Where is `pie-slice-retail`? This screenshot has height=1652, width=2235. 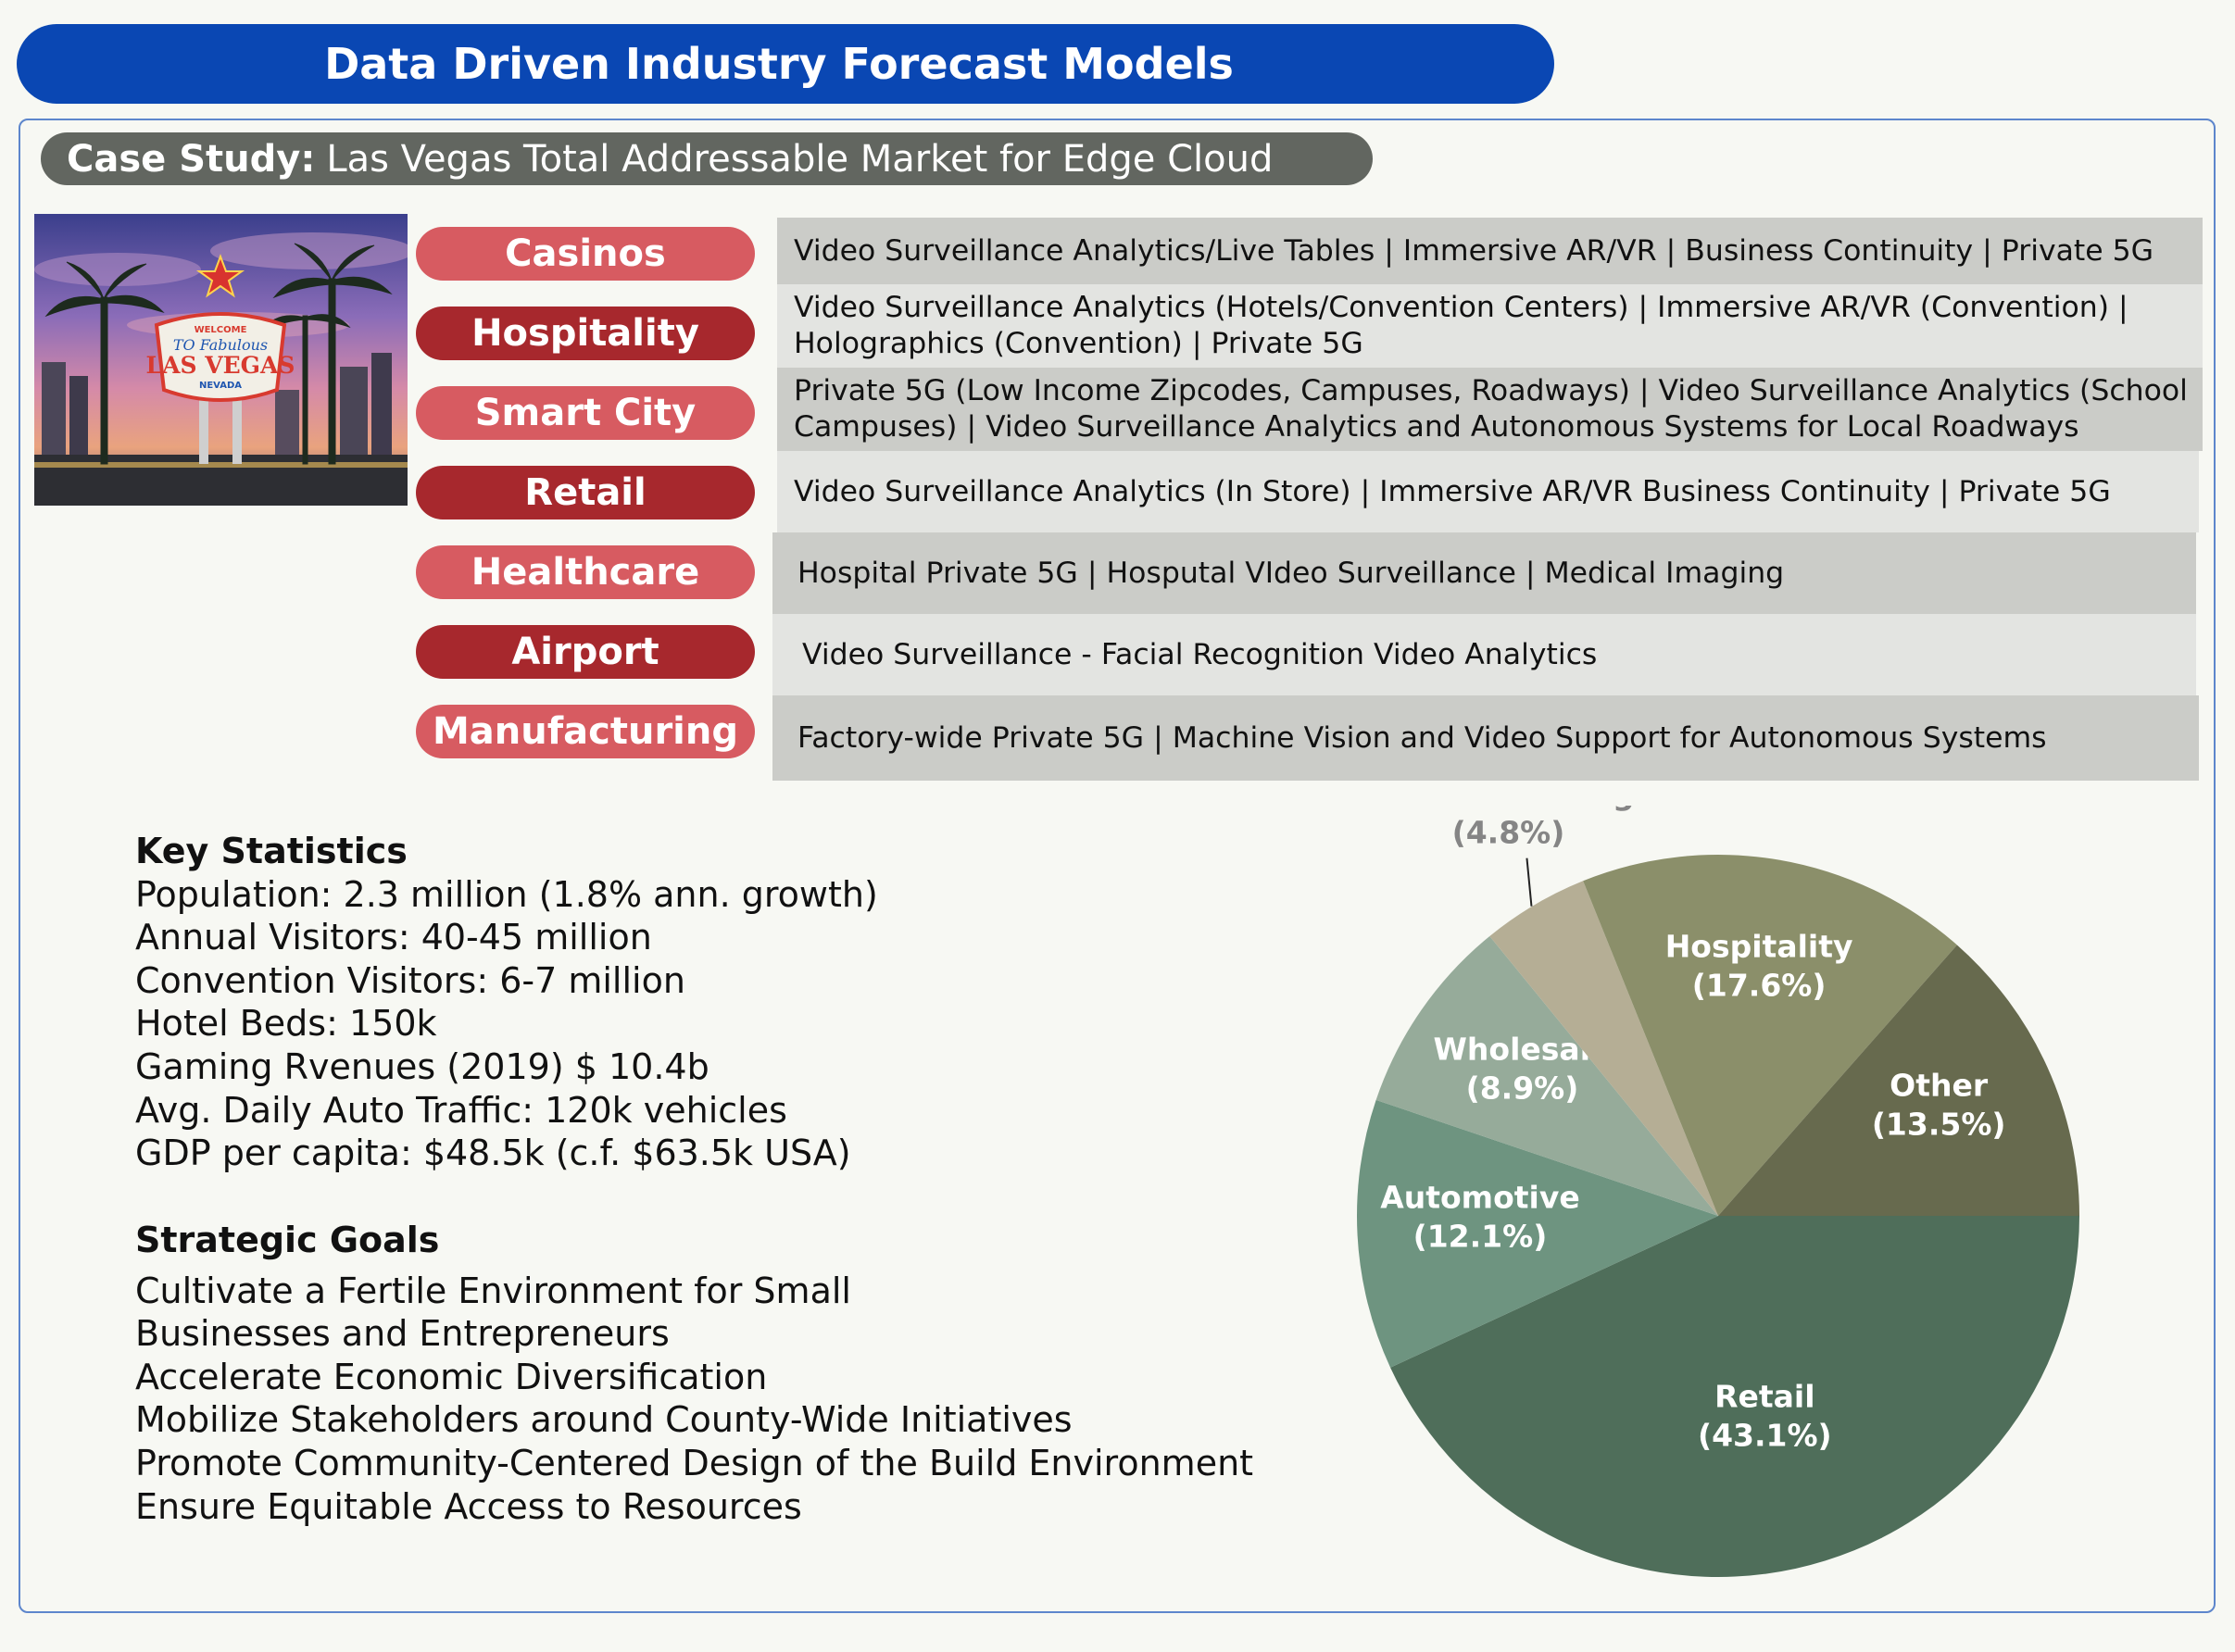
pie-slice-retail is located at coordinates (1734, 1396).